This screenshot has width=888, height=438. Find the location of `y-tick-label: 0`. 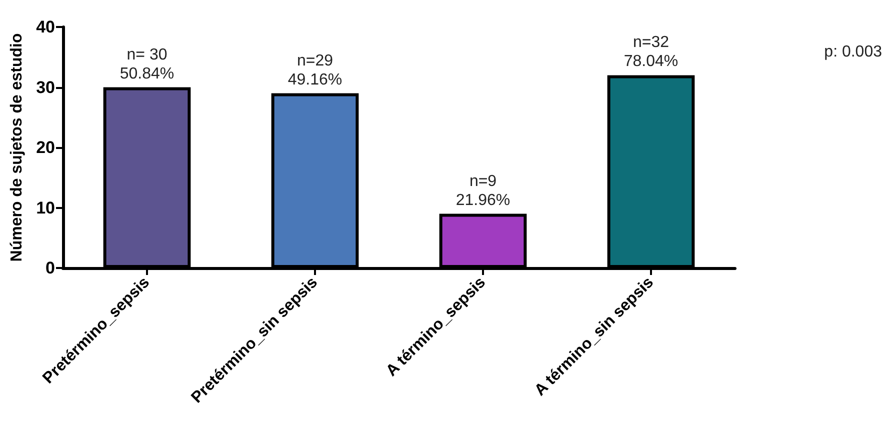

y-tick-label: 0 is located at coordinates (50, 268).